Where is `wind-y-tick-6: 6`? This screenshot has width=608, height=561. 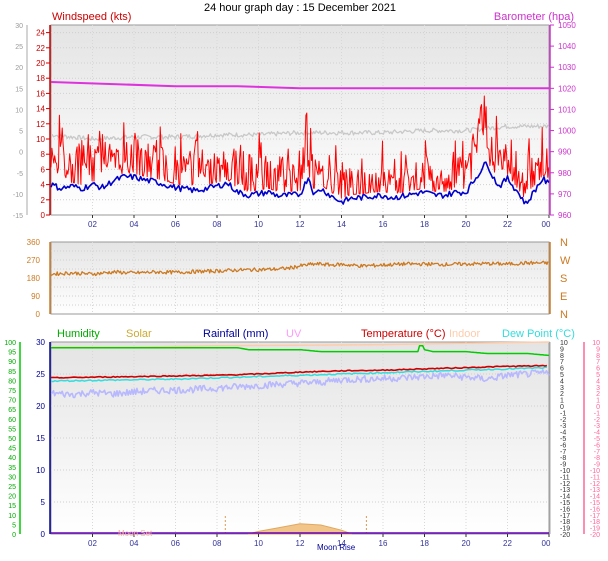 wind-y-tick-6: 6 is located at coordinates (43, 169).